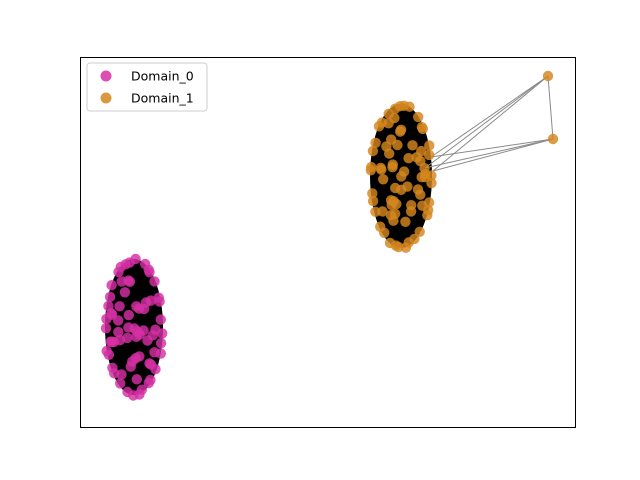 The image size is (640, 480). What do you see at coordinates (162, 98) in the screenshot?
I see `legend-label-domain-1: Domain_1` at bounding box center [162, 98].